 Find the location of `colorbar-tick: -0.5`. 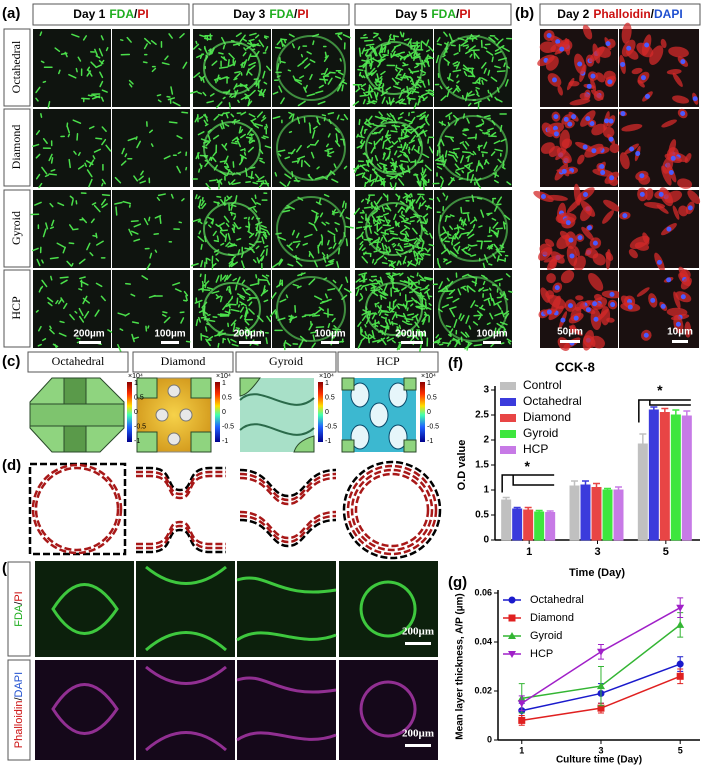

colorbar-tick: -0.5 is located at coordinates (331, 426).